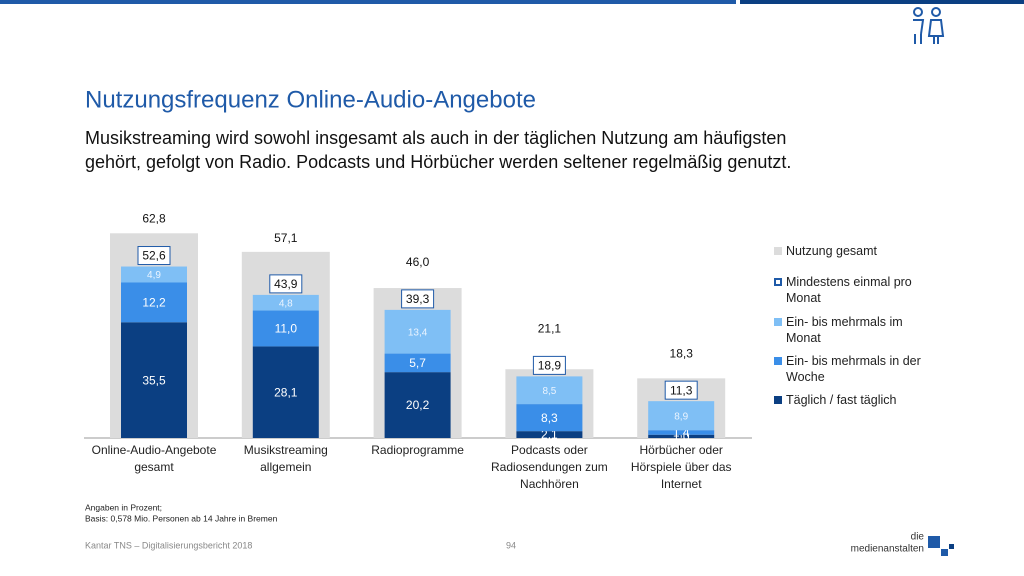 The height and width of the screenshot is (576, 1024). Describe the element at coordinates (682, 353) in the screenshot. I see `total-label: 18,3` at that location.